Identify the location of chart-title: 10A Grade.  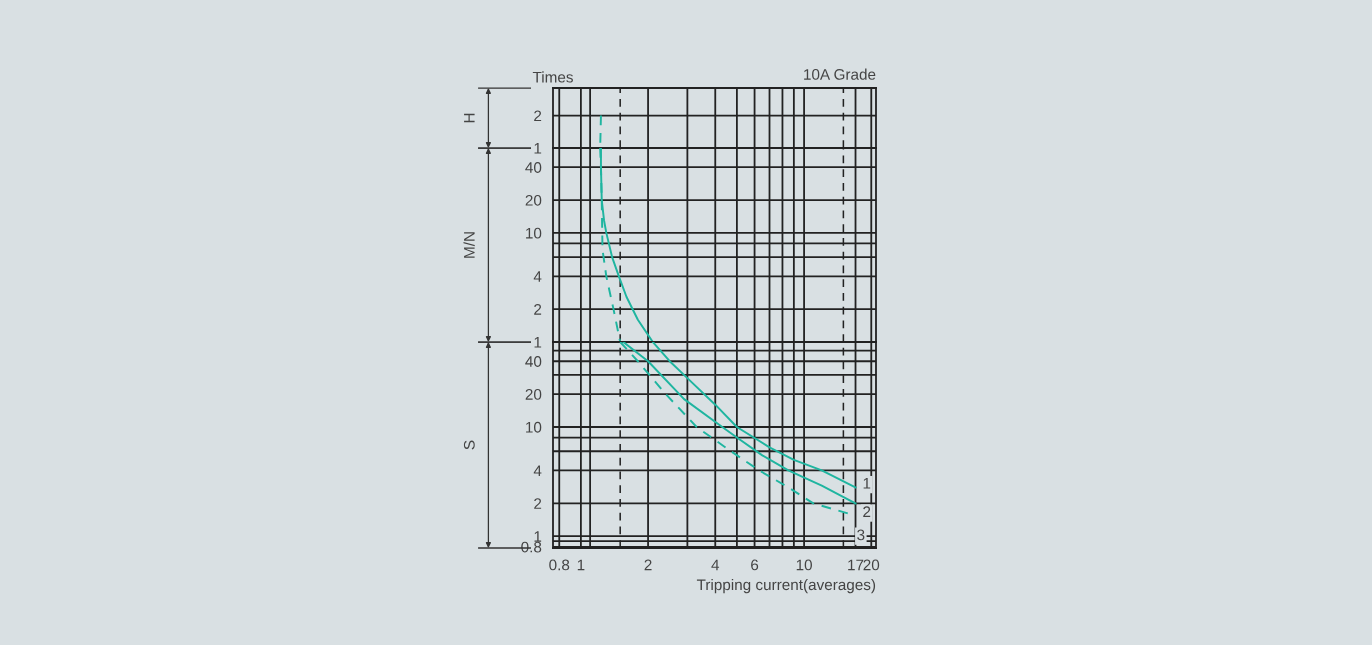
(840, 74).